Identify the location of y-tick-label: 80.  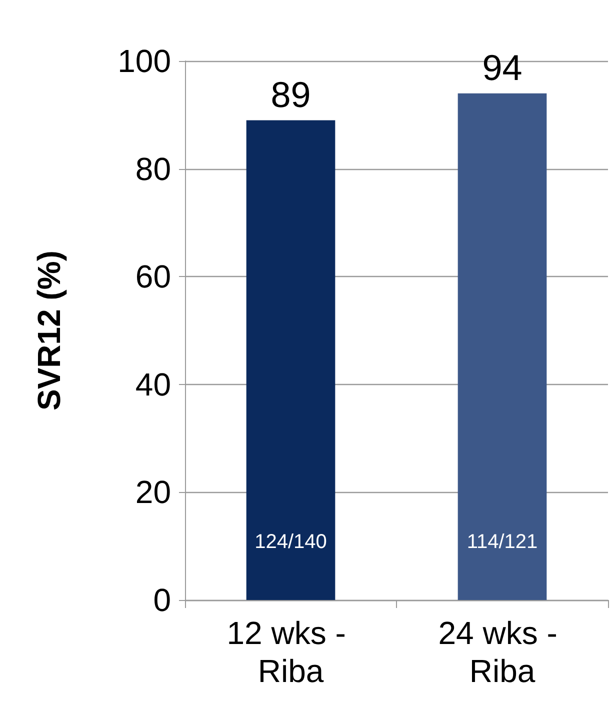
(153, 168).